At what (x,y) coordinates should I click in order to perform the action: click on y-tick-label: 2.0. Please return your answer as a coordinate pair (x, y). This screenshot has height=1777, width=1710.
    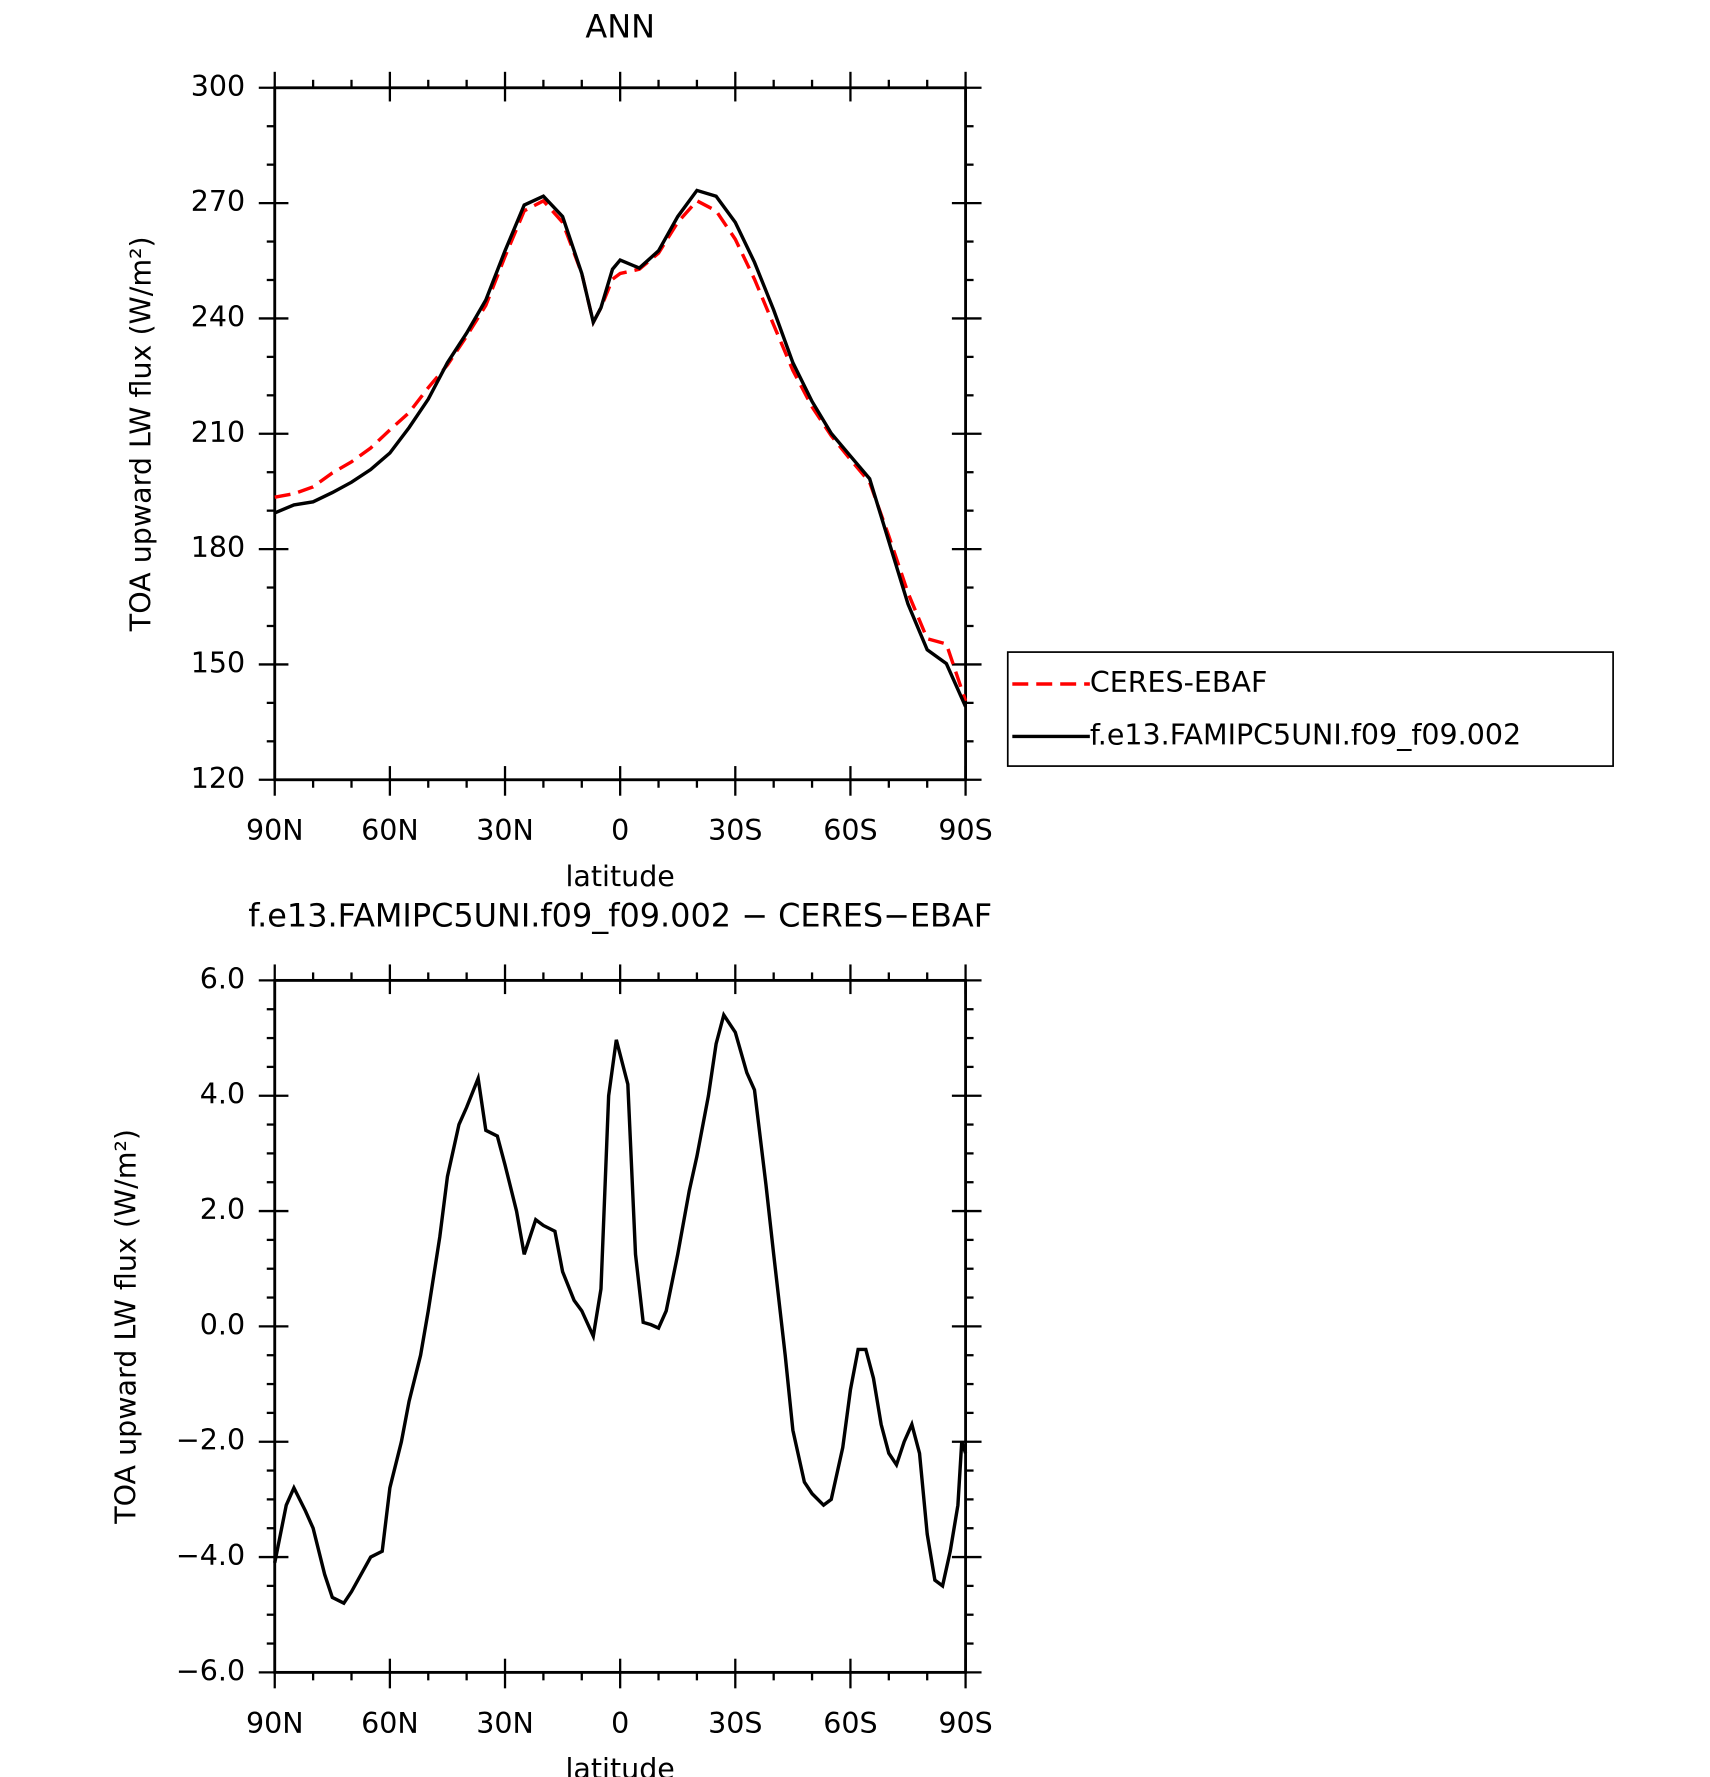
    Looking at the image, I should click on (222, 1209).